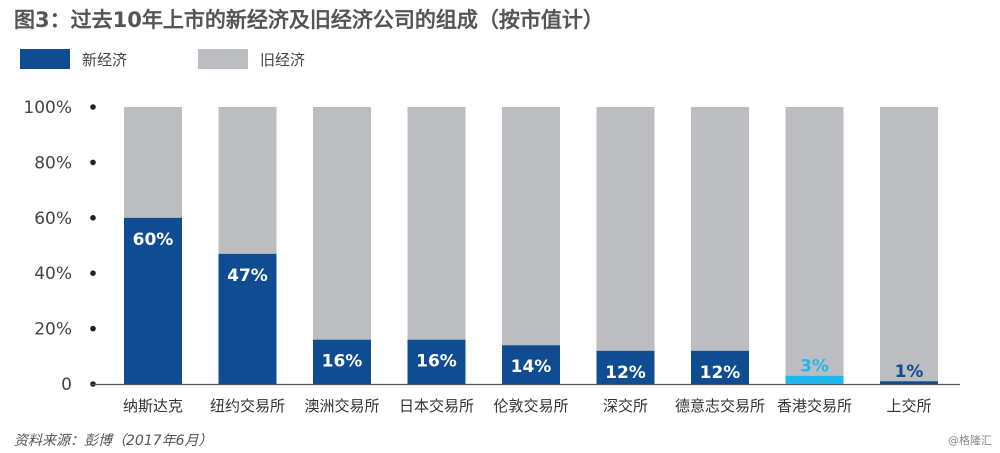 This screenshot has height=453, width=1000. Describe the element at coordinates (53, 274) in the screenshot. I see `y-tick-label: 40%` at that location.